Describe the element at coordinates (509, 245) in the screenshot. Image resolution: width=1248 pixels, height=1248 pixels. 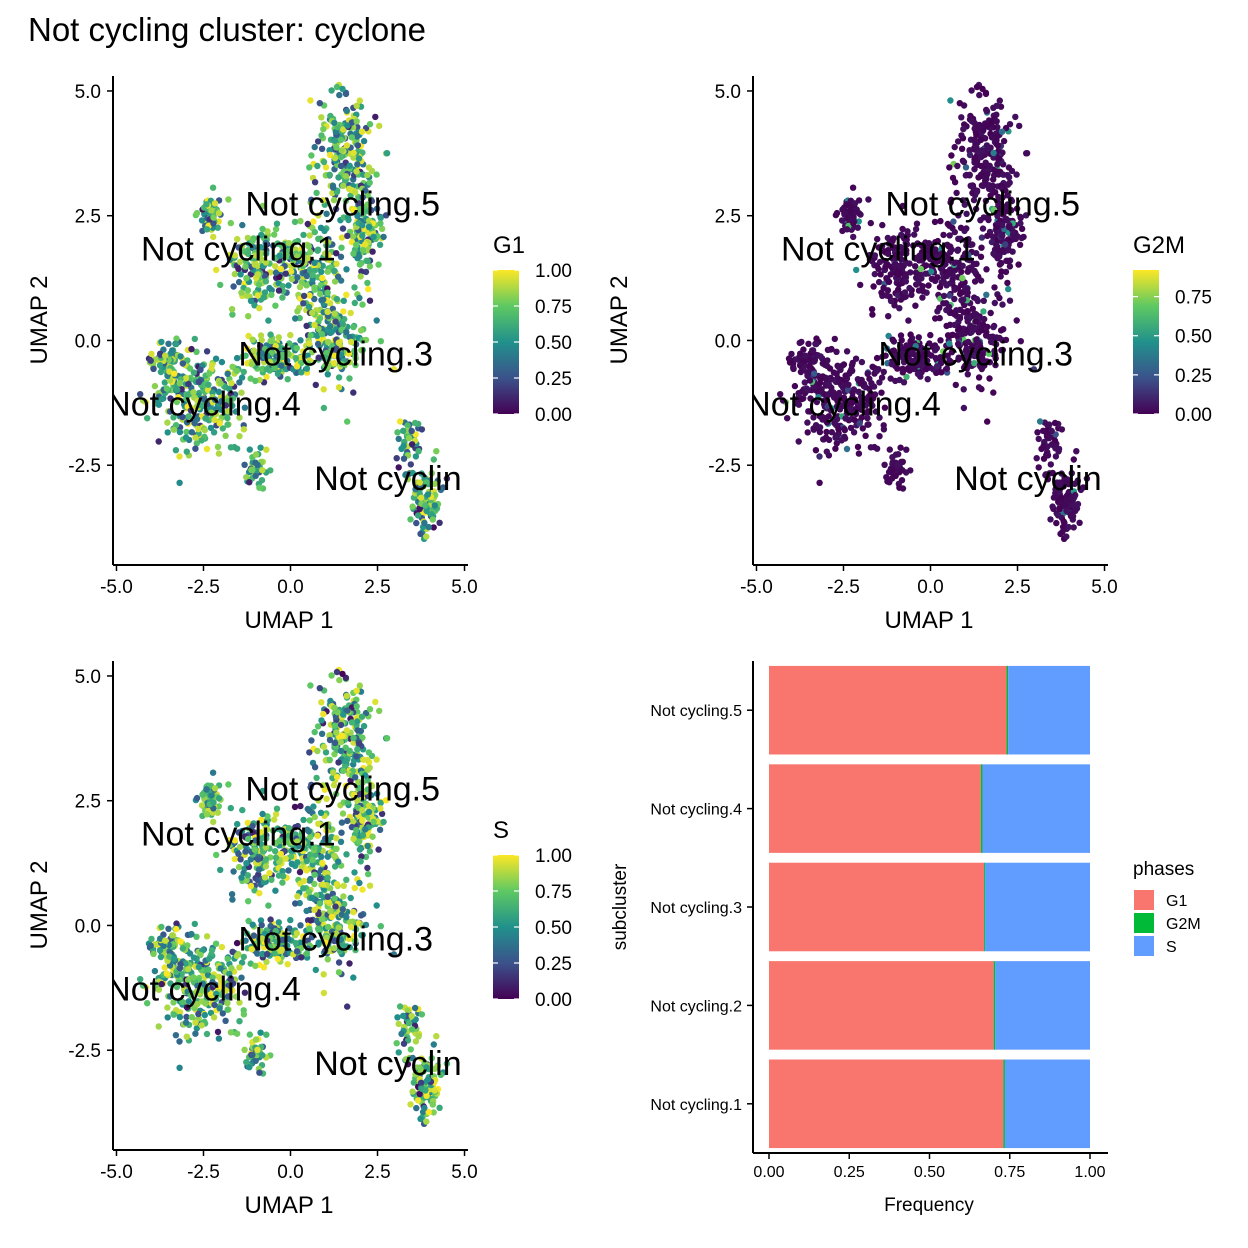
I see `legend-title: G1` at that location.